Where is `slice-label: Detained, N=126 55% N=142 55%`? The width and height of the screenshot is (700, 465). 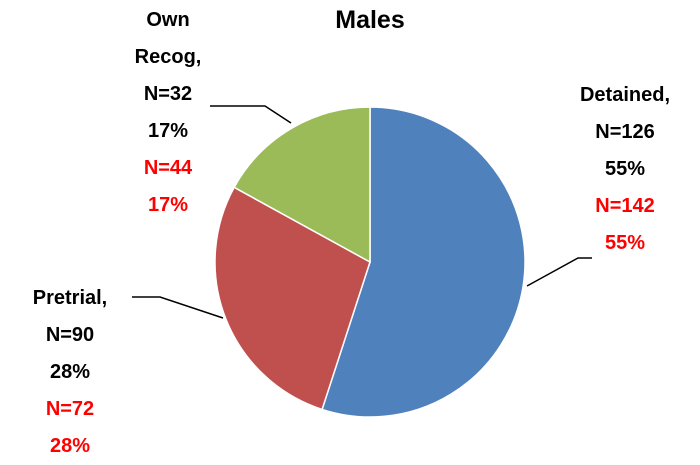
slice-label: Detained, N=126 55% N=142 55% is located at coordinates (625, 169).